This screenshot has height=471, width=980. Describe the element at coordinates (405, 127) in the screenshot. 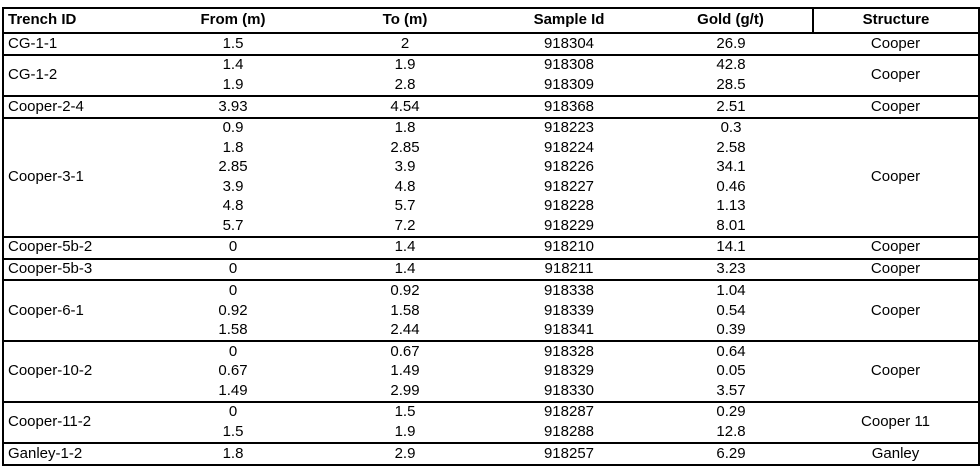

I see `to-cell: 1.8` at that location.